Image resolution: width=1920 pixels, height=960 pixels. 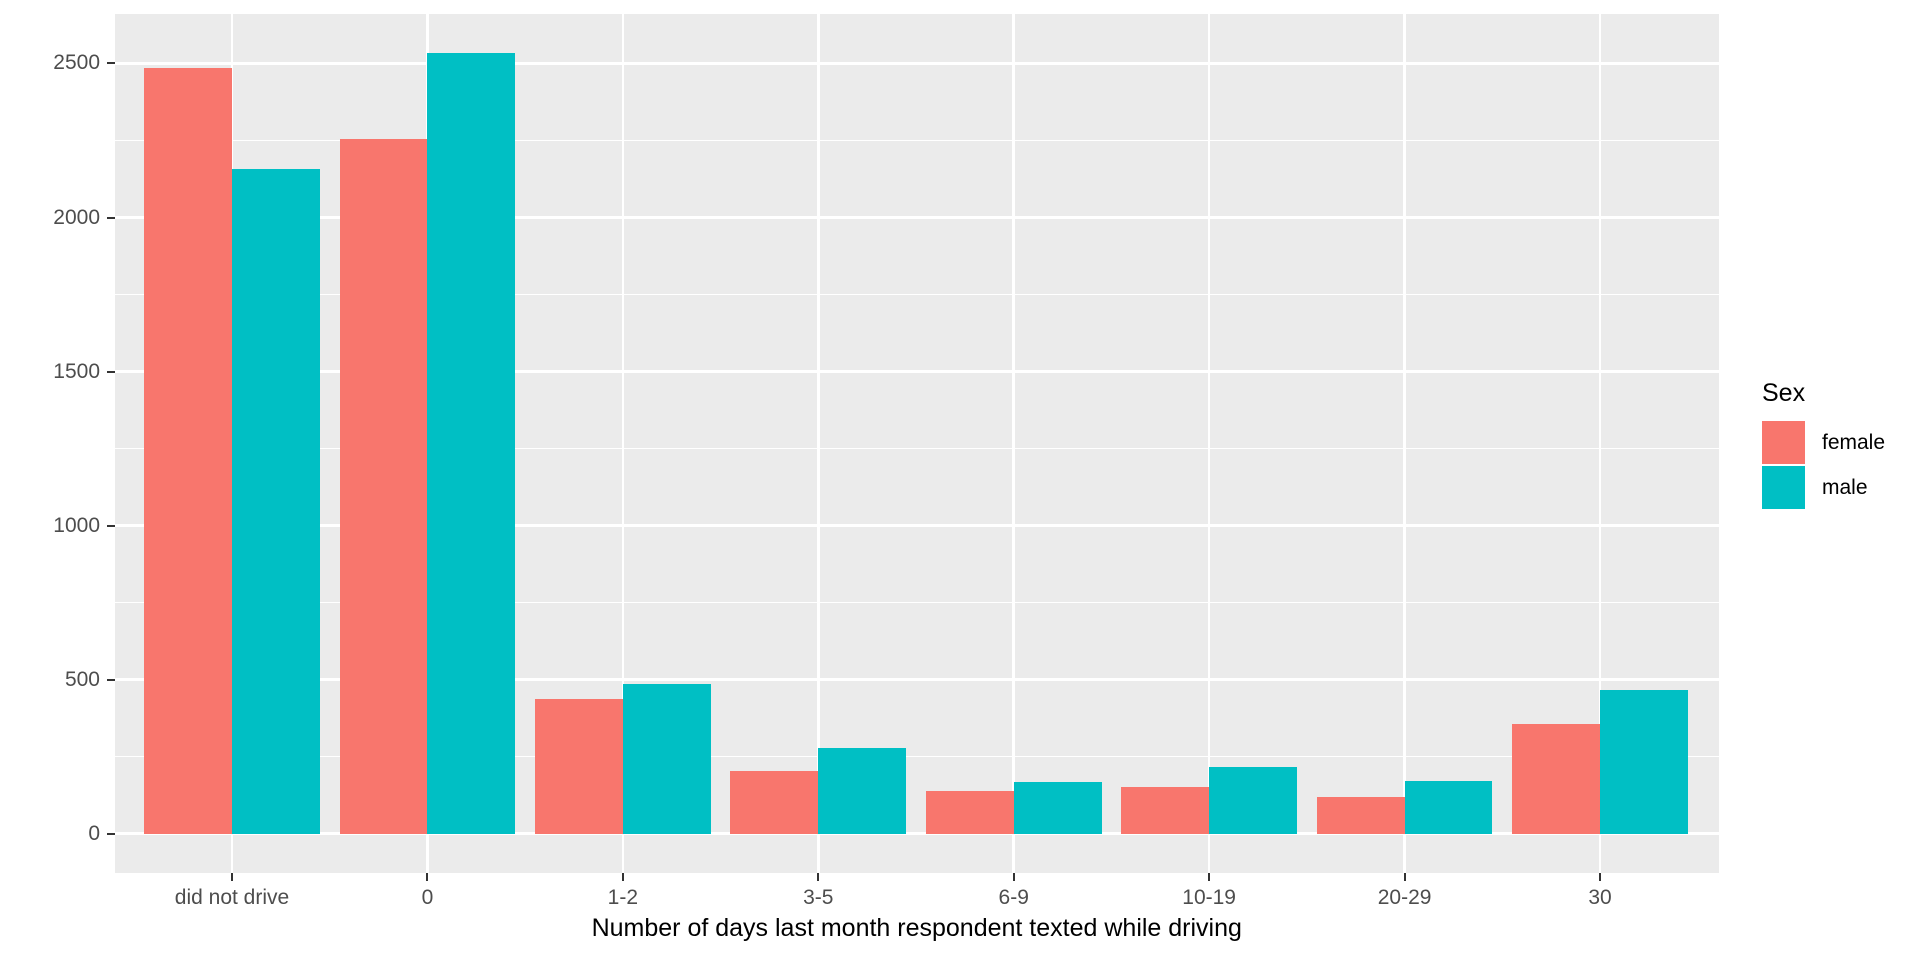 I want to click on legend-swatch-female, so click(x=1783, y=442).